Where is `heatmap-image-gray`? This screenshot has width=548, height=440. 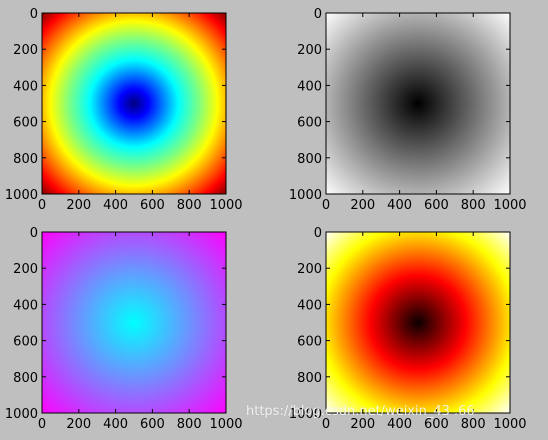 heatmap-image-gray is located at coordinates (418, 103).